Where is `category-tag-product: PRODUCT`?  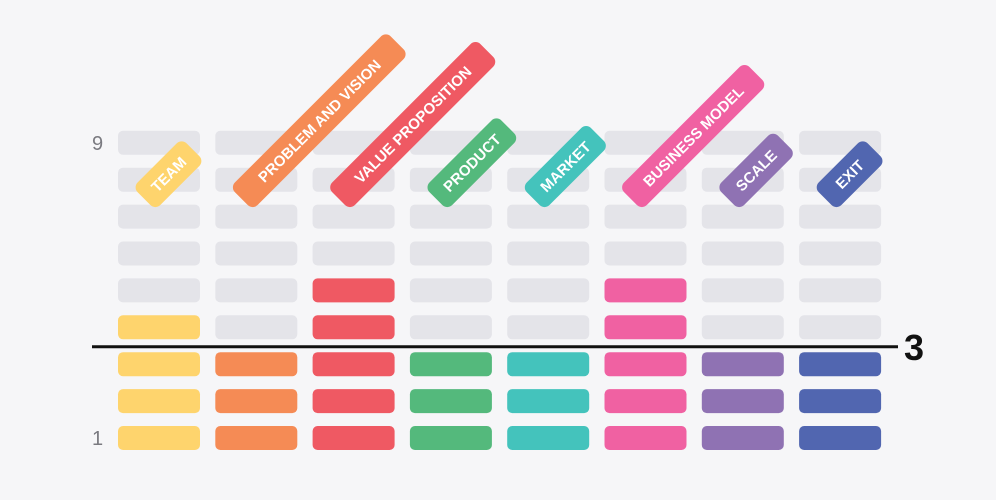 category-tag-product: PRODUCT is located at coordinates (472, 163).